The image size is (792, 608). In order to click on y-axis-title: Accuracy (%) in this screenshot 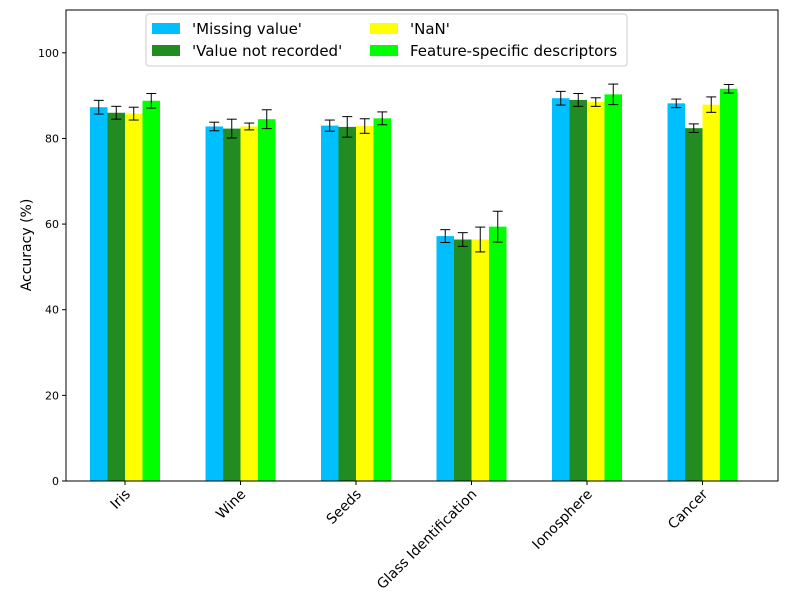, I will do `click(27, 245)`.